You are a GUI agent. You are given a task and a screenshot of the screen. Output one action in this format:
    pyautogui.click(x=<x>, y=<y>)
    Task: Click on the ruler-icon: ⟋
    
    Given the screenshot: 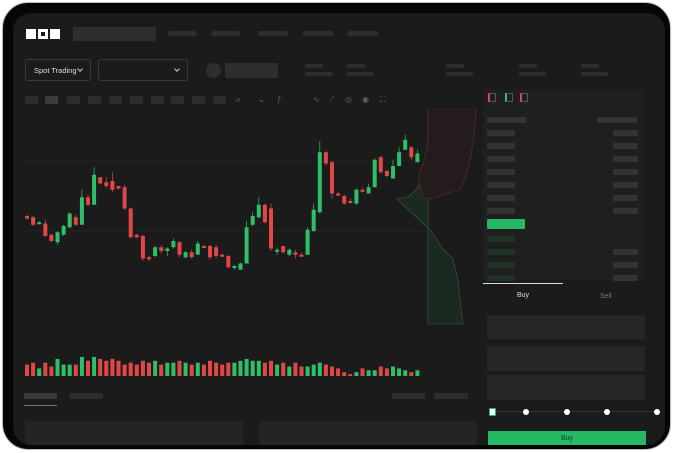 What is the action you would take?
    pyautogui.click(x=332, y=99)
    